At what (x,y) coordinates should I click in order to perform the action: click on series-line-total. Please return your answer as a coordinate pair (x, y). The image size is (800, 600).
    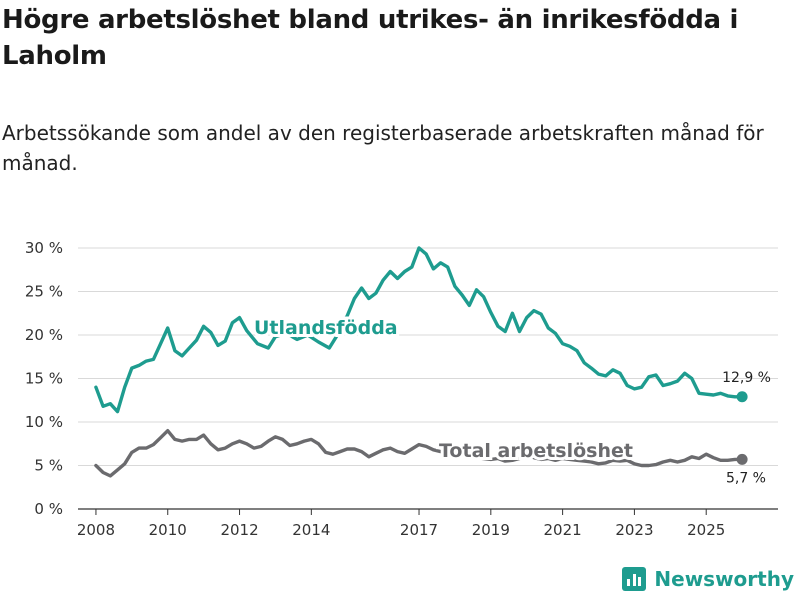
    Looking at the image, I should click on (419, 453).